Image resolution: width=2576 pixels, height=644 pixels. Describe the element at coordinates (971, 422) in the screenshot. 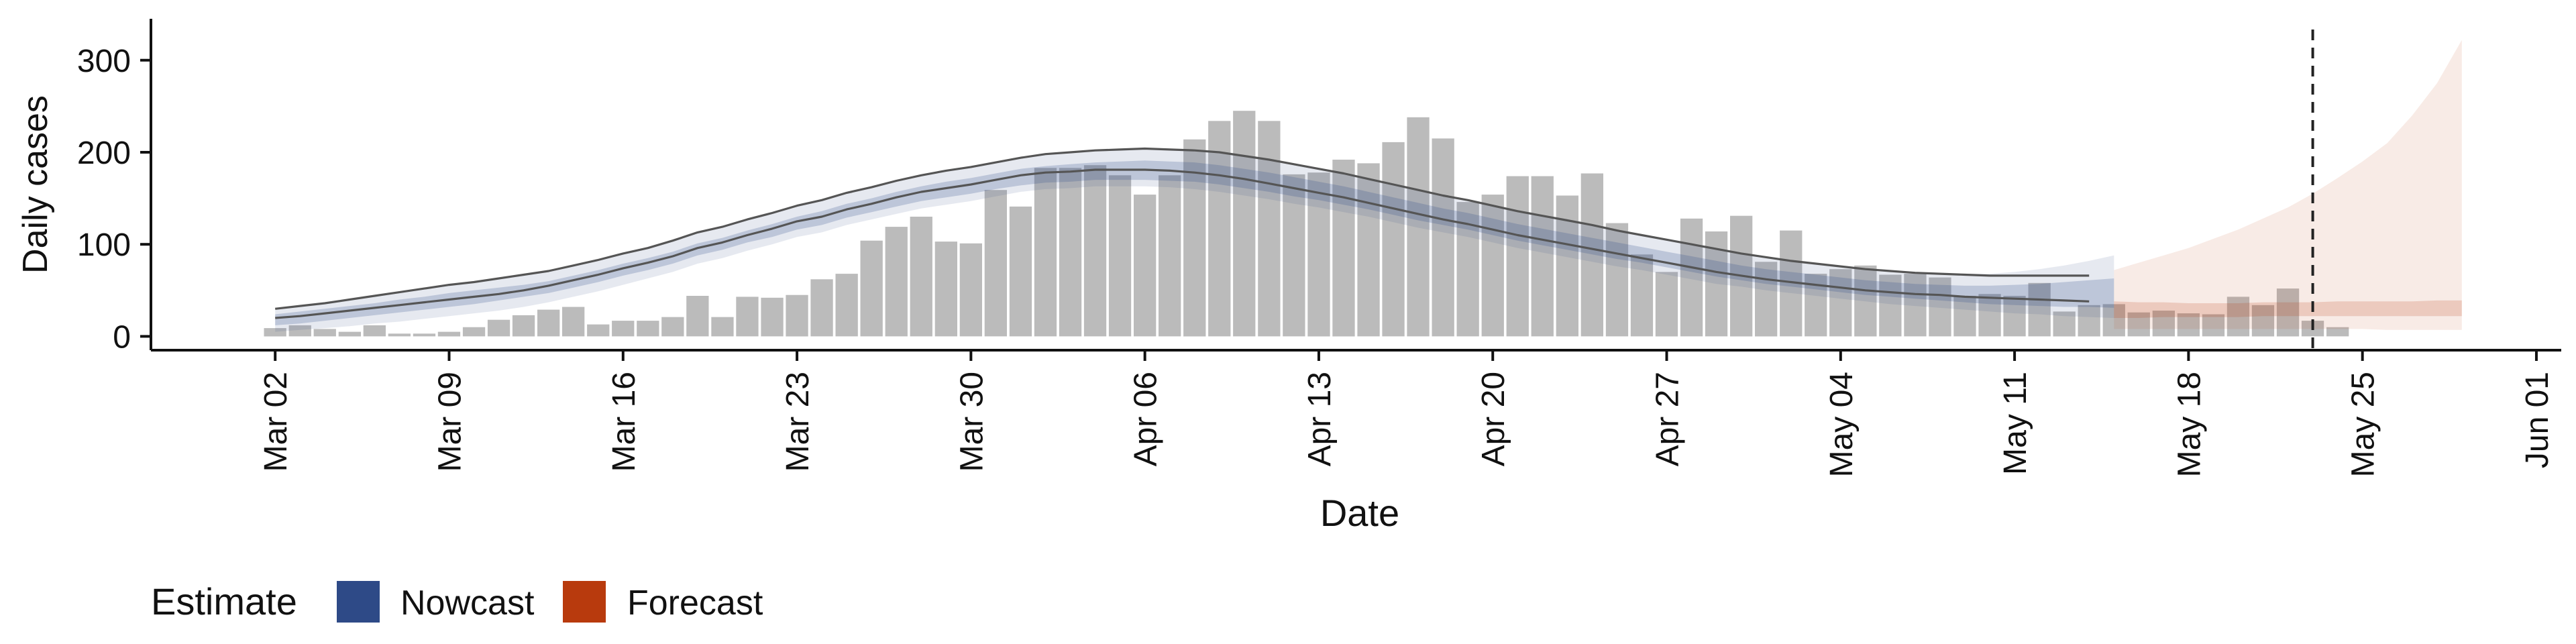

I see `x-tick-label: Mar 30` at that location.